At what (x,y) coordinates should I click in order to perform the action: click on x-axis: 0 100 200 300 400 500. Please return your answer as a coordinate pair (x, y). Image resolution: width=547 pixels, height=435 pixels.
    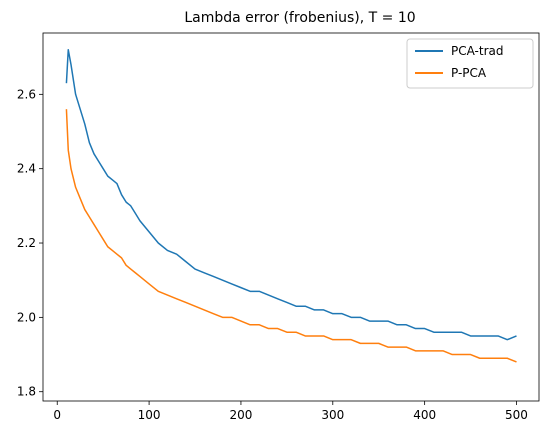
    Looking at the image, I should click on (290, 411).